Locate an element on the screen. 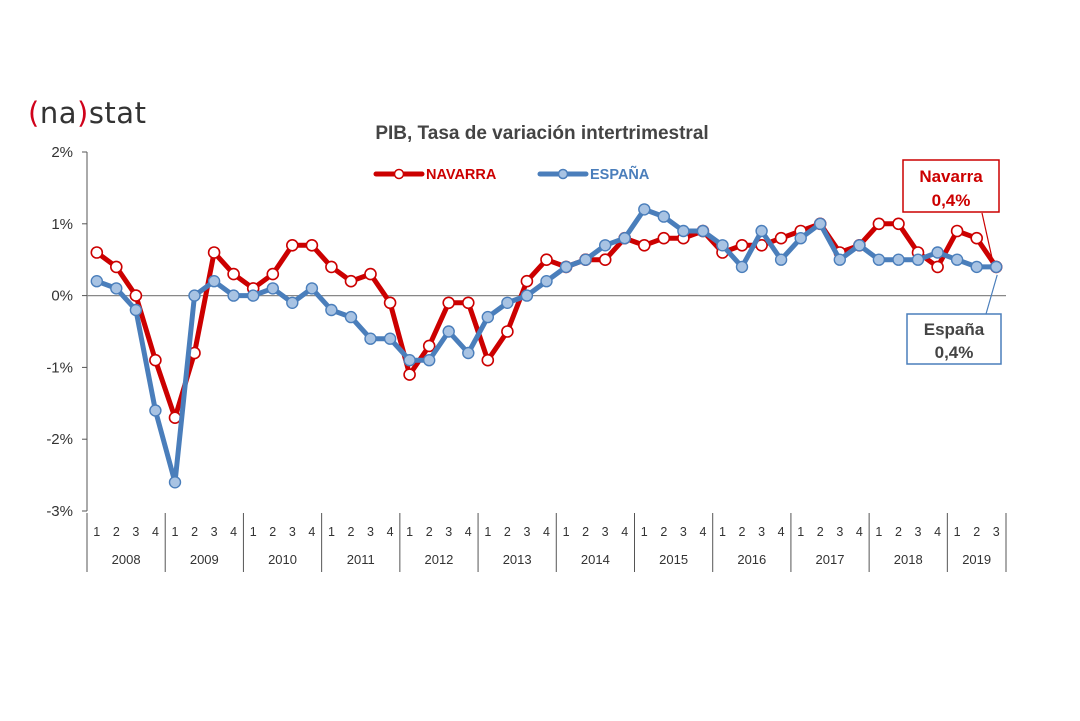  logo-open-paren: ( is located at coordinates (34, 113).